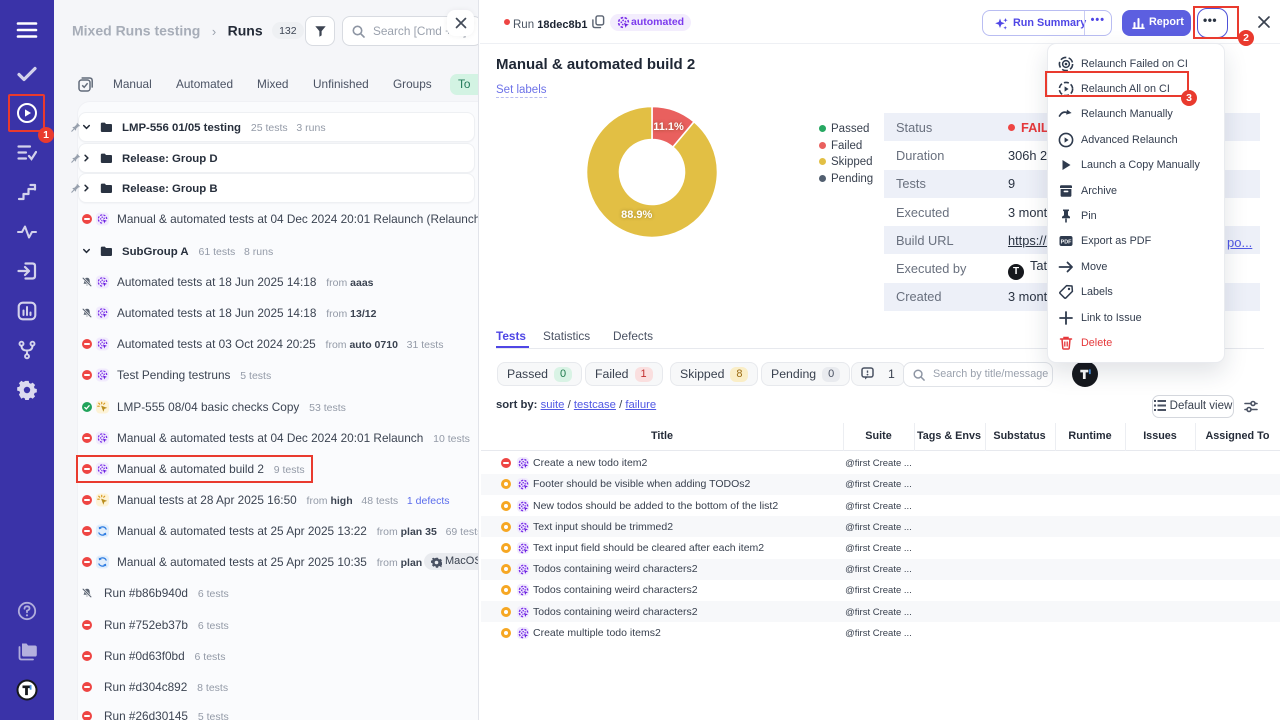  I want to click on svg-text: 11.1%, so click(668, 127).